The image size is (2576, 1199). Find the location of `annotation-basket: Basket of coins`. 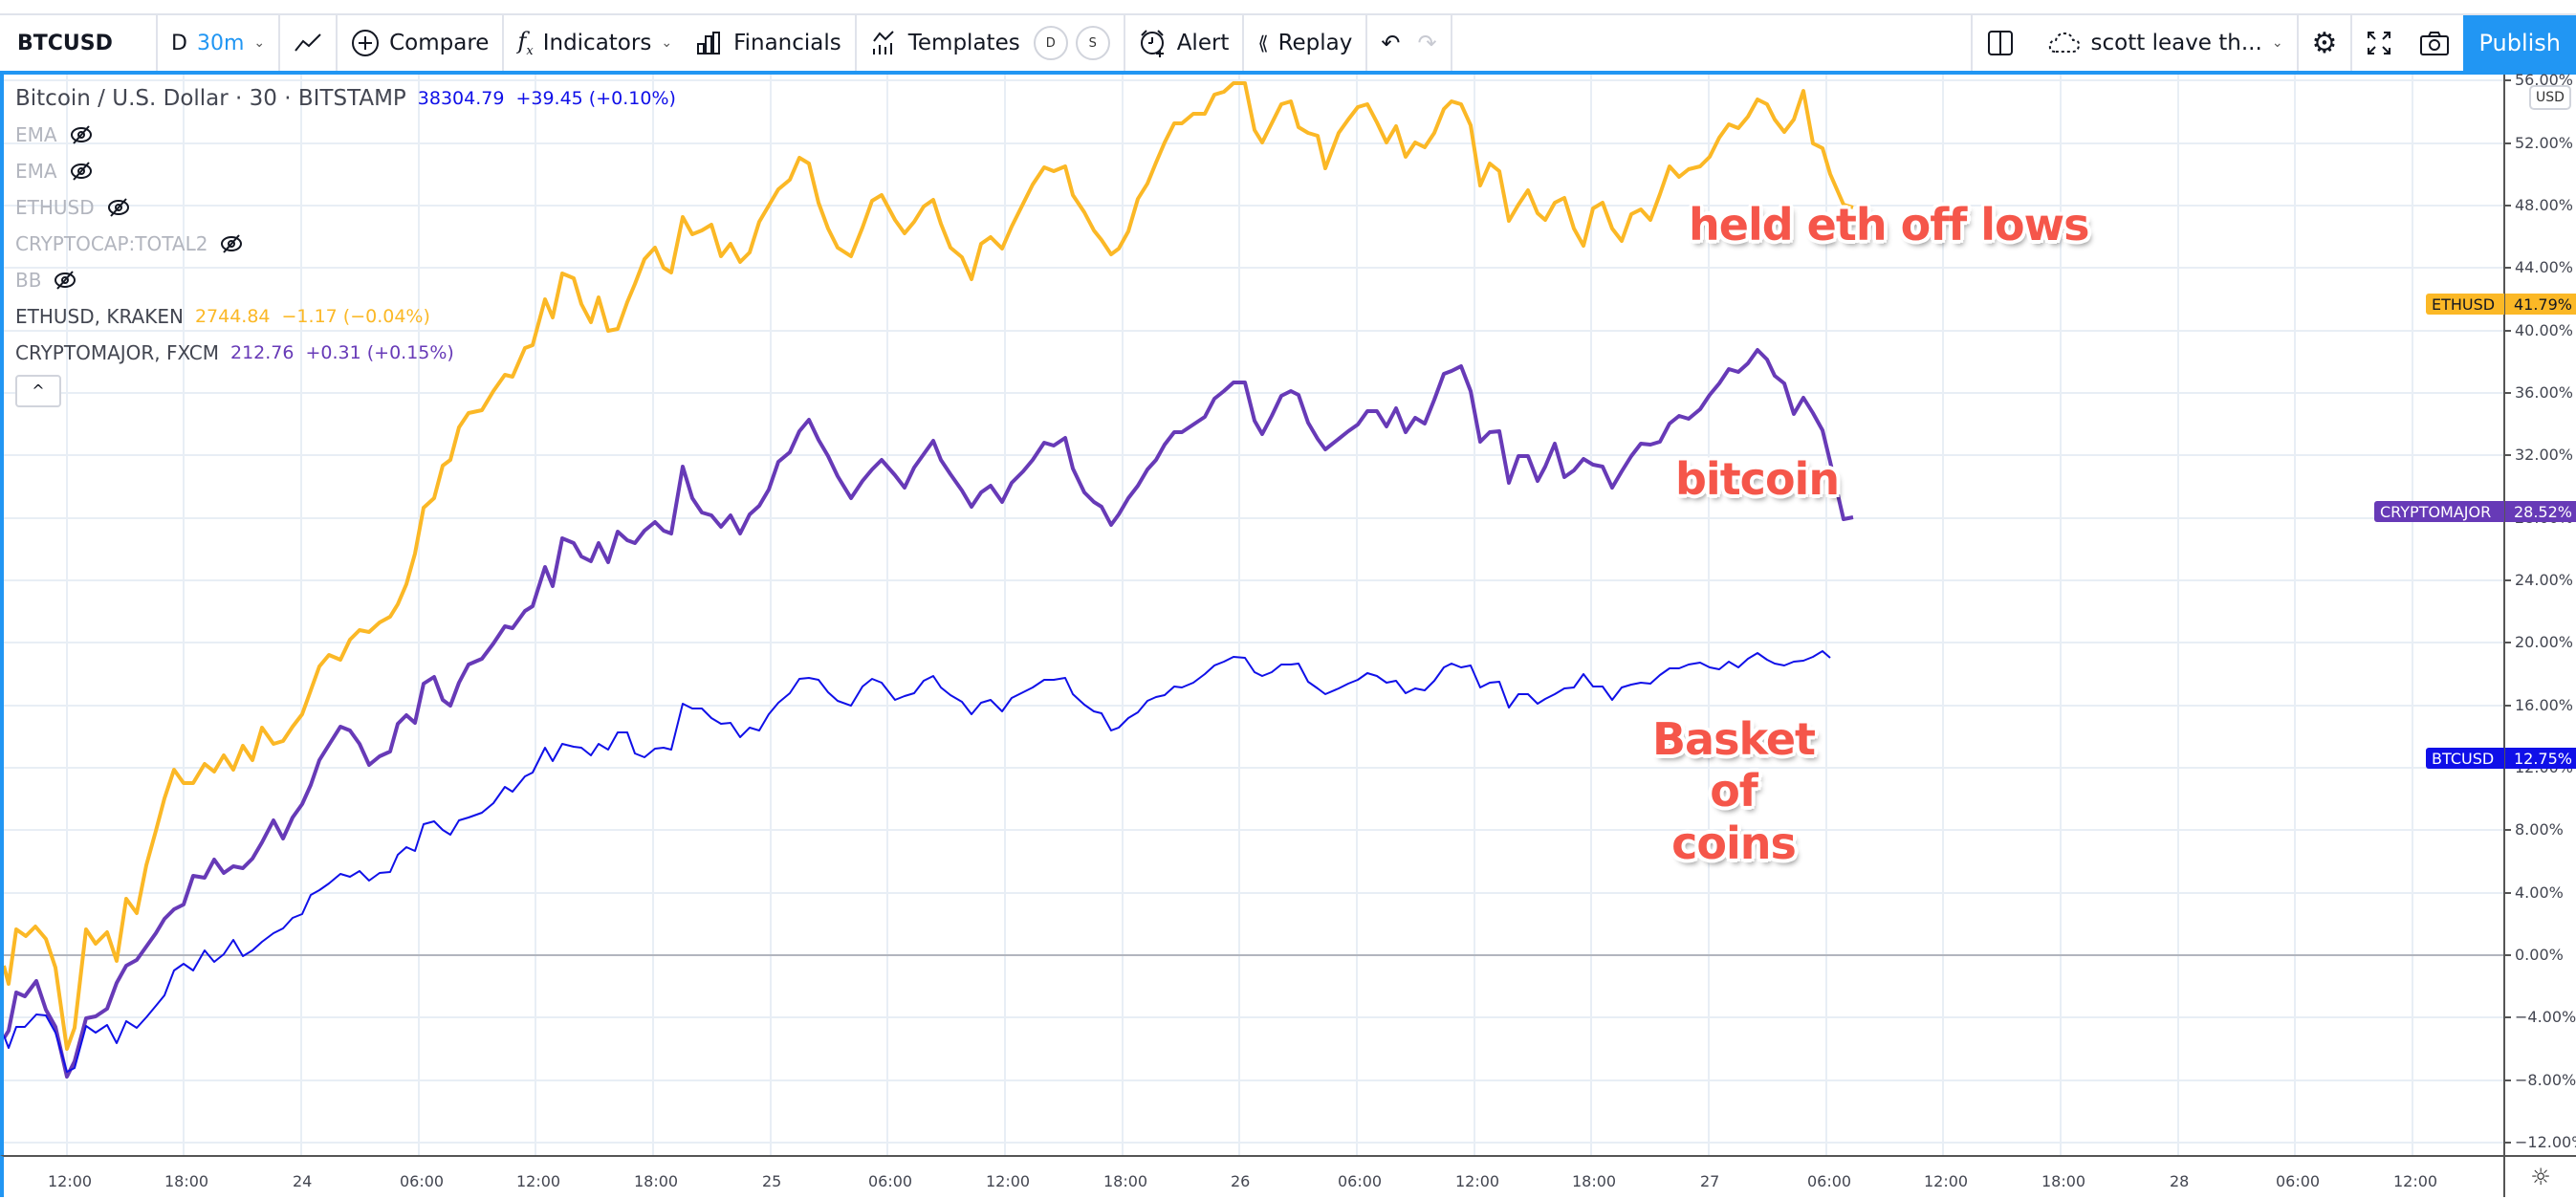

annotation-basket: Basket of coins is located at coordinates (1734, 791).